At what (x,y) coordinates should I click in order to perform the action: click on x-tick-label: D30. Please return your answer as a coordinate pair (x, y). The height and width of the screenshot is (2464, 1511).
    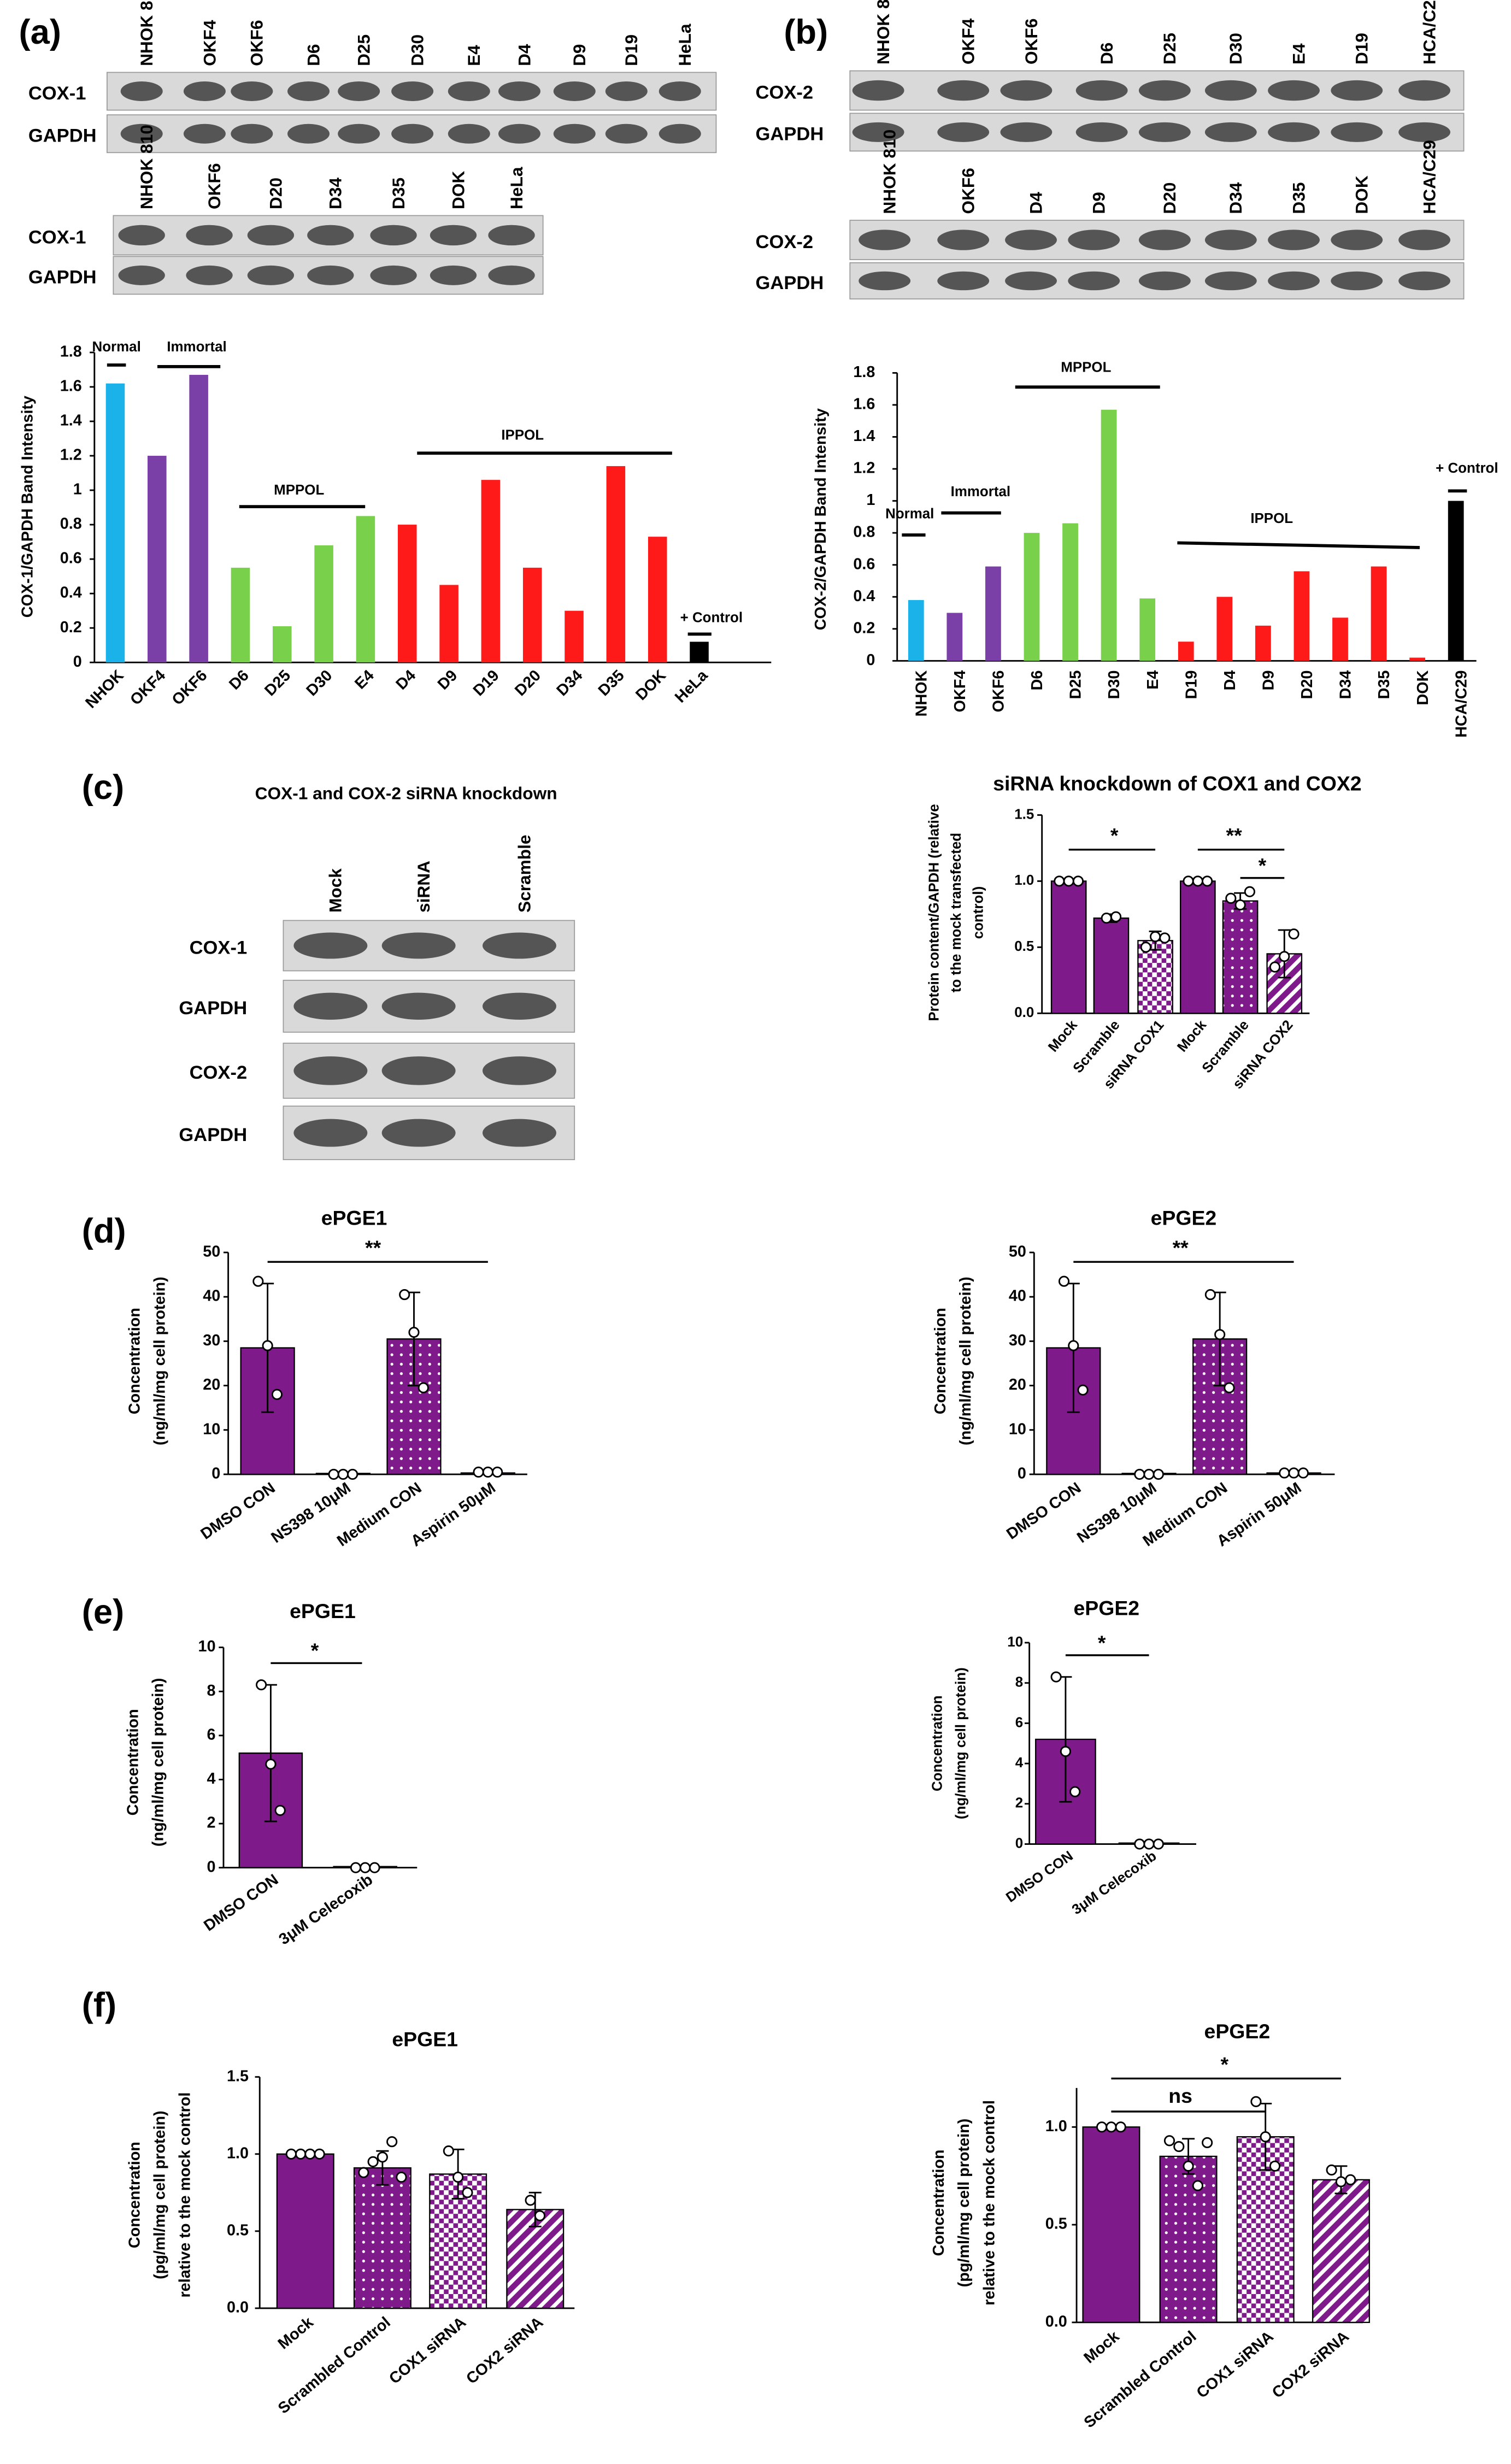
    Looking at the image, I should click on (319, 683).